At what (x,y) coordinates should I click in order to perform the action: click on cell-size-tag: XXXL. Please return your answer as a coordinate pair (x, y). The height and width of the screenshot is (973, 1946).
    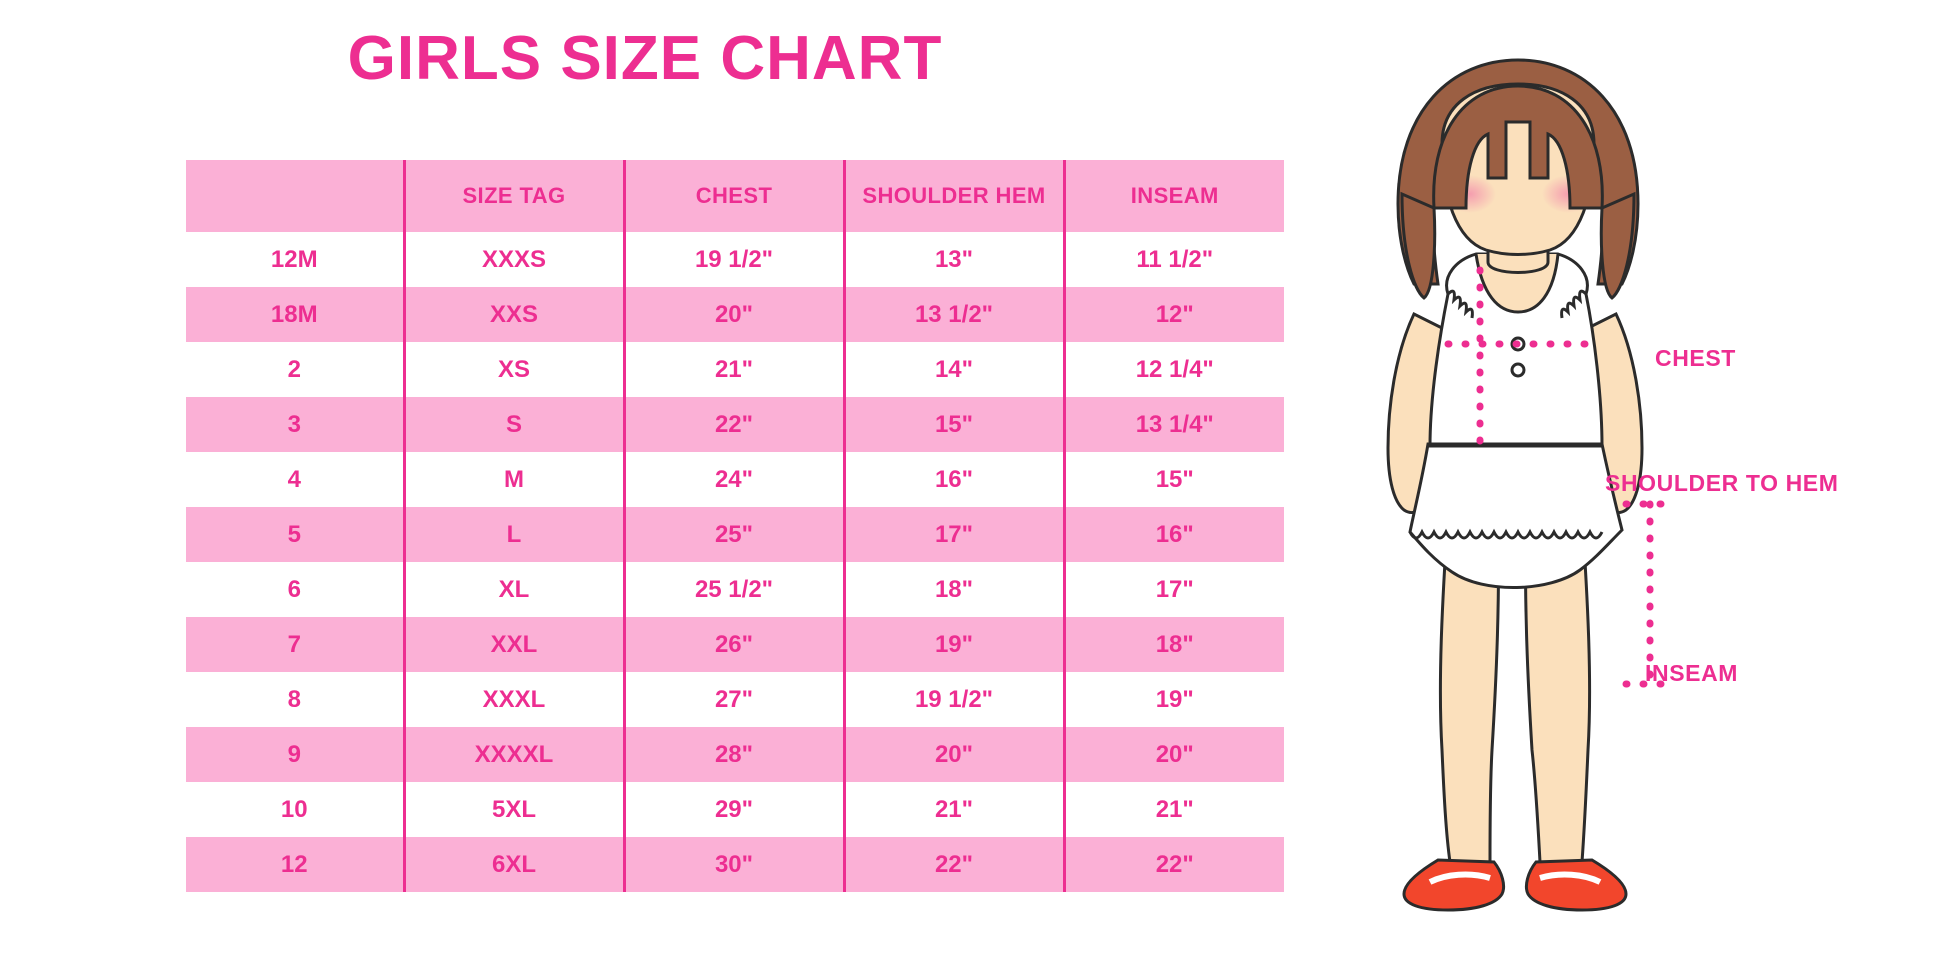
    Looking at the image, I should click on (513, 699).